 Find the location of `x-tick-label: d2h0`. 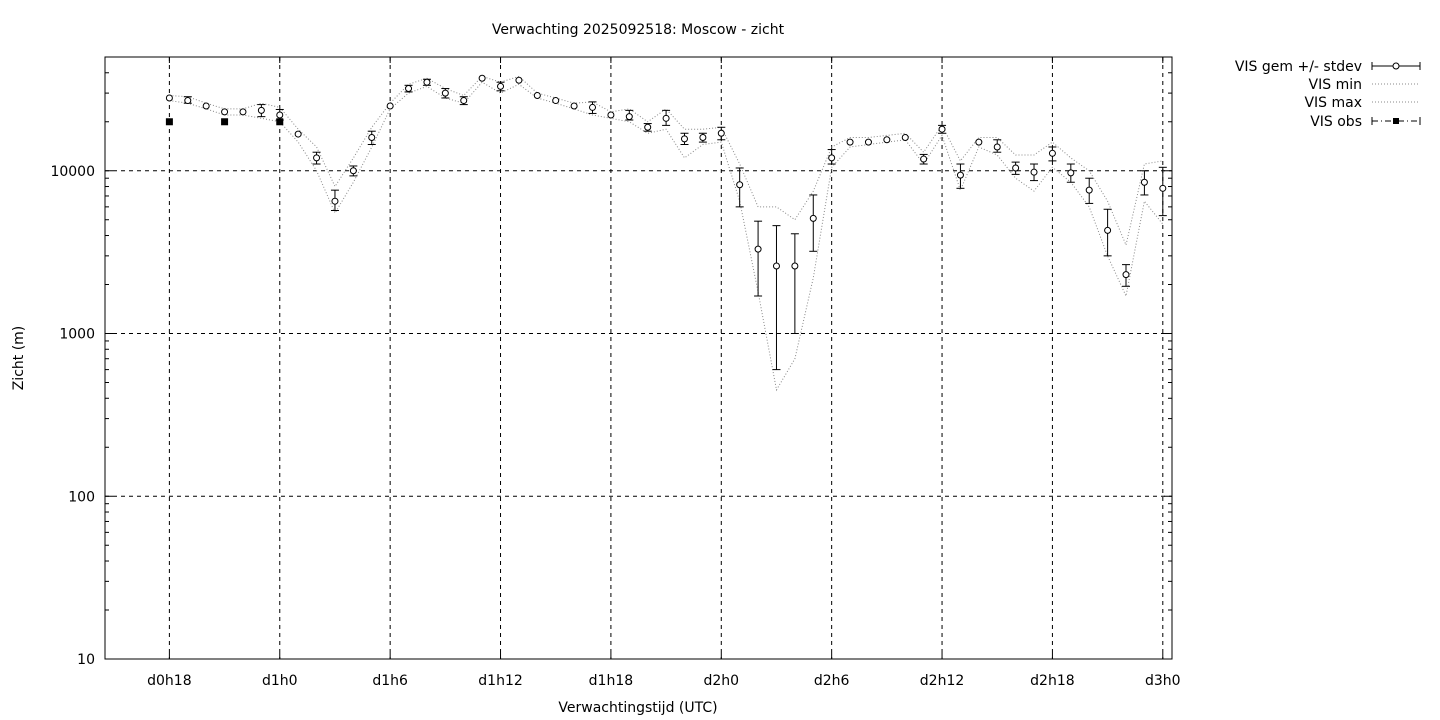

x-tick-label: d2h0 is located at coordinates (721, 681).